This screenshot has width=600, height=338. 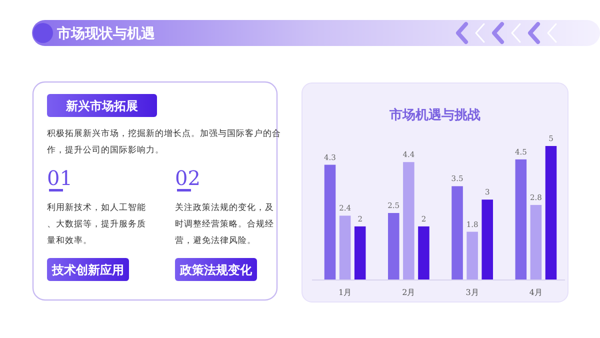 I want to click on x-tick-label: 2月, so click(x=409, y=292).